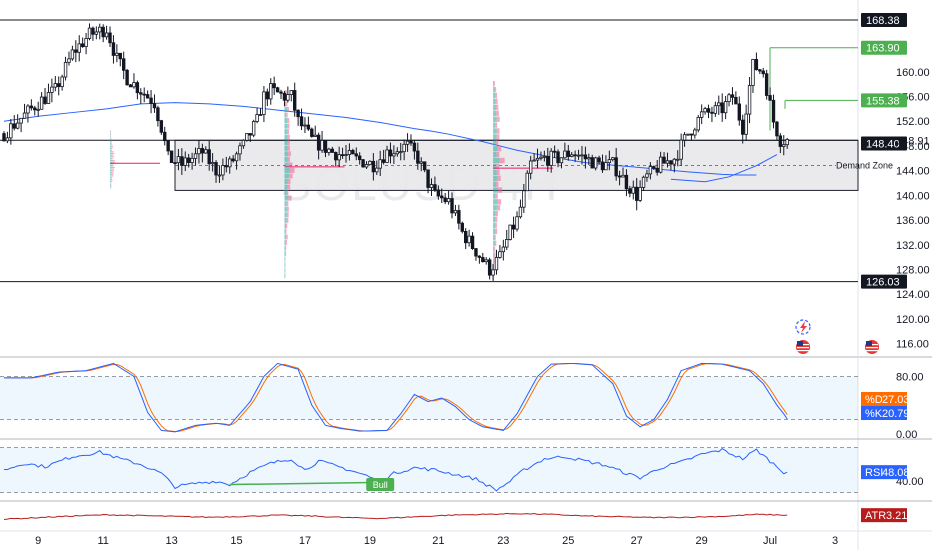  What do you see at coordinates (800, 343) in the screenshot?
I see `flag-canton` at bounding box center [800, 343].